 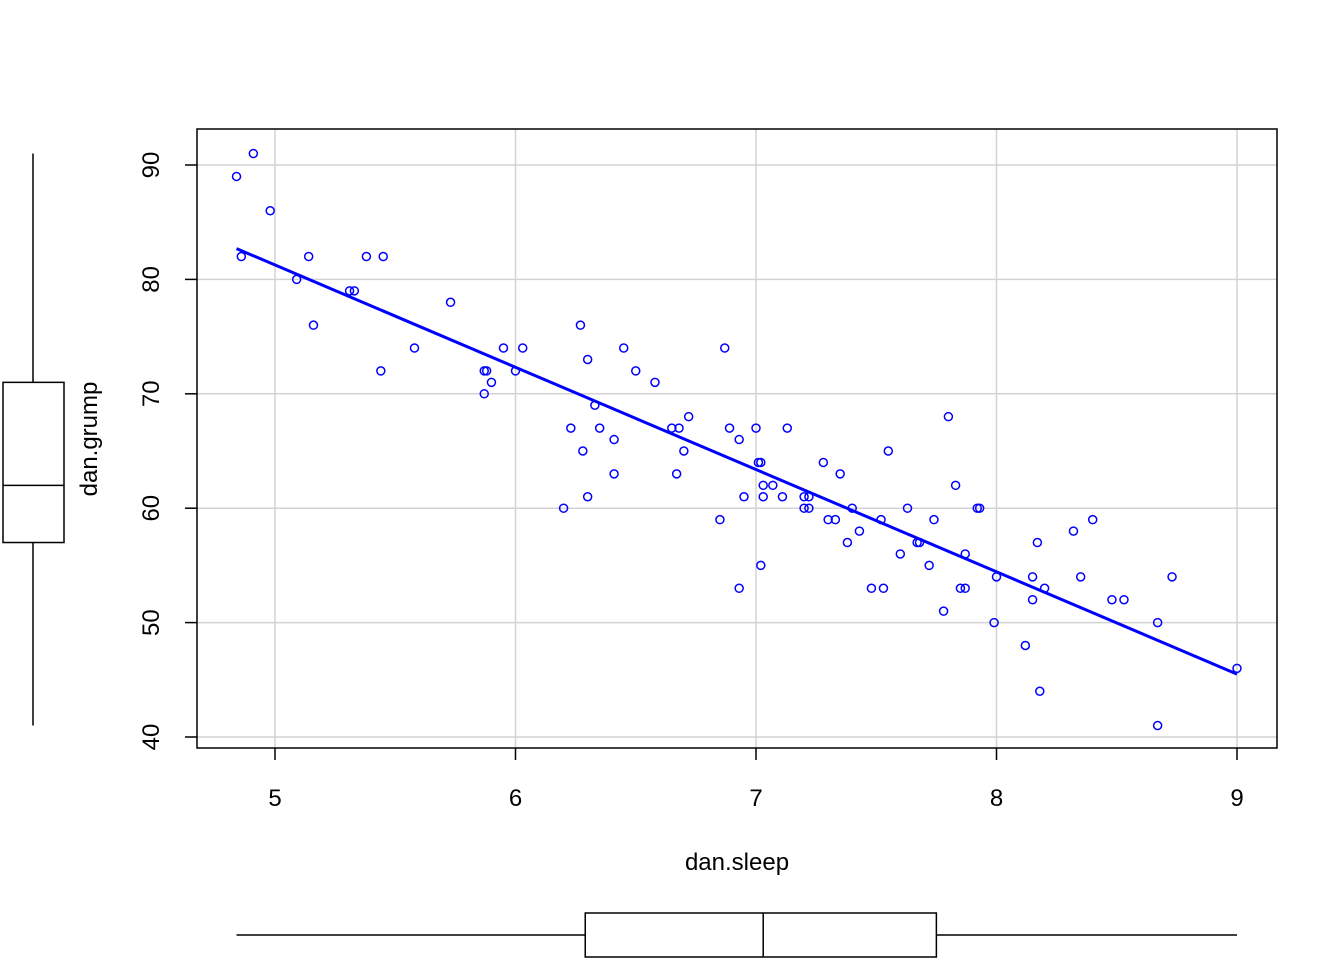 I want to click on y-tick-label: 50, so click(x=151, y=622).